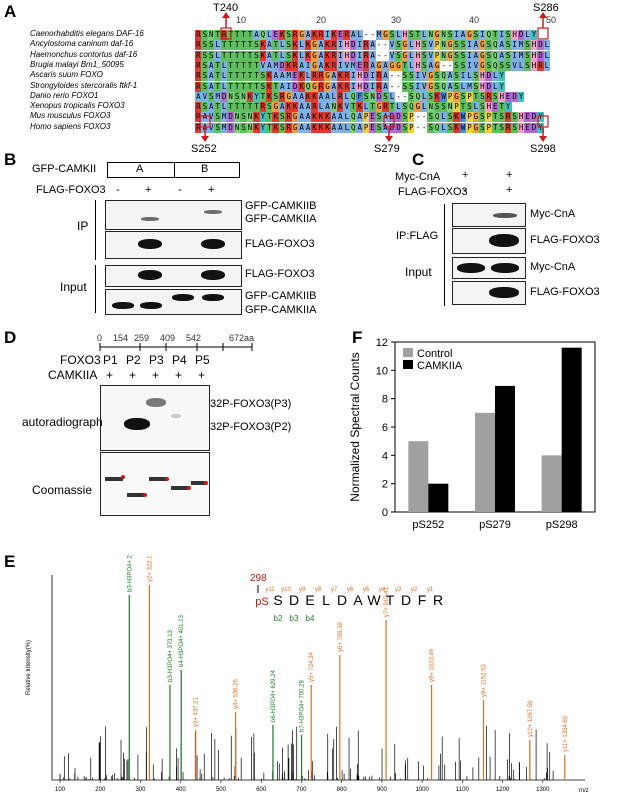 The image size is (617, 801). I want to click on y-ion-label: y11, so click(270, 590).